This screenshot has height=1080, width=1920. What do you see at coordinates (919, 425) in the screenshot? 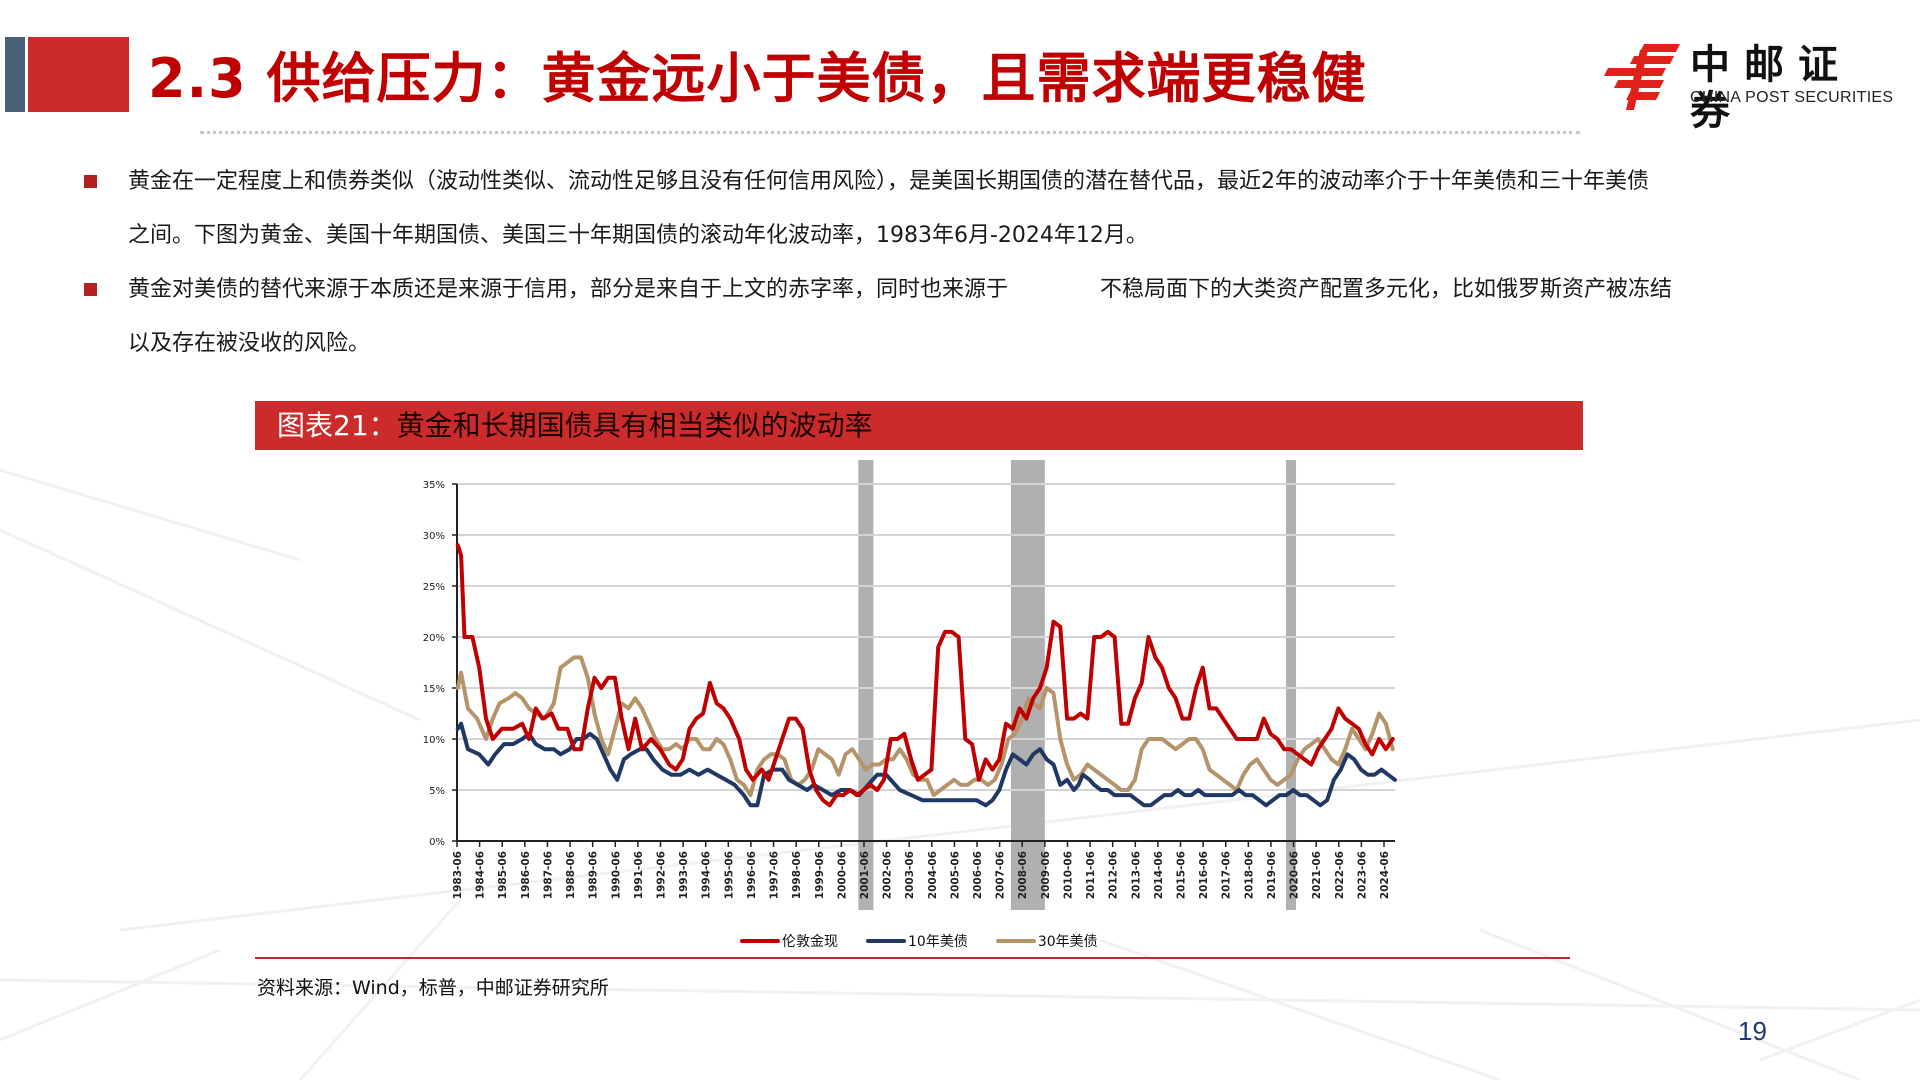
I see `figure-header: 图表21：黄金和长期国债具有相当类似的波动率` at bounding box center [919, 425].